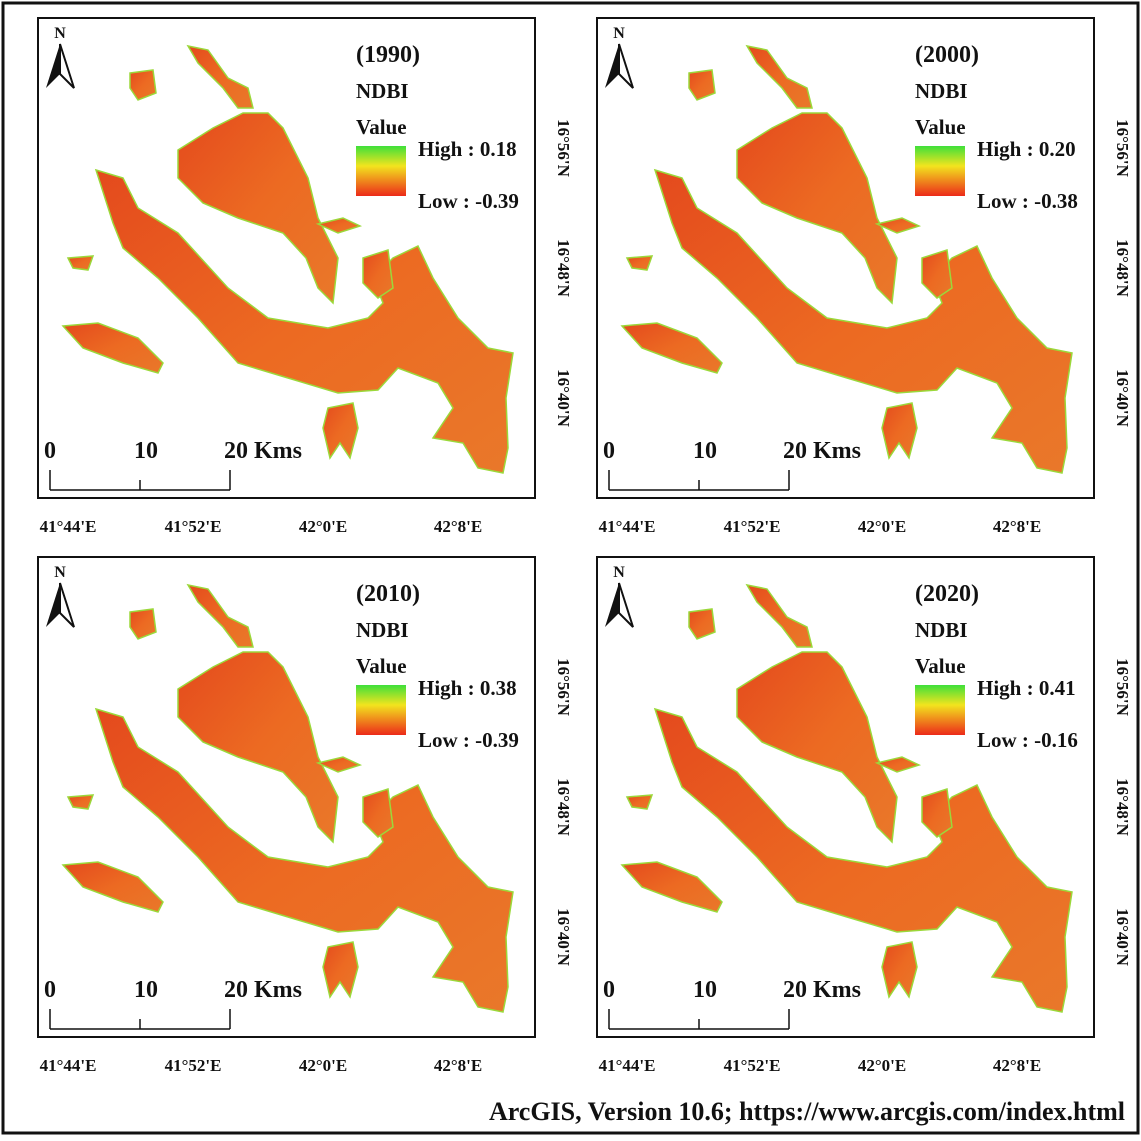  I want to click on legend-high: High : 0.18, so click(467, 149).